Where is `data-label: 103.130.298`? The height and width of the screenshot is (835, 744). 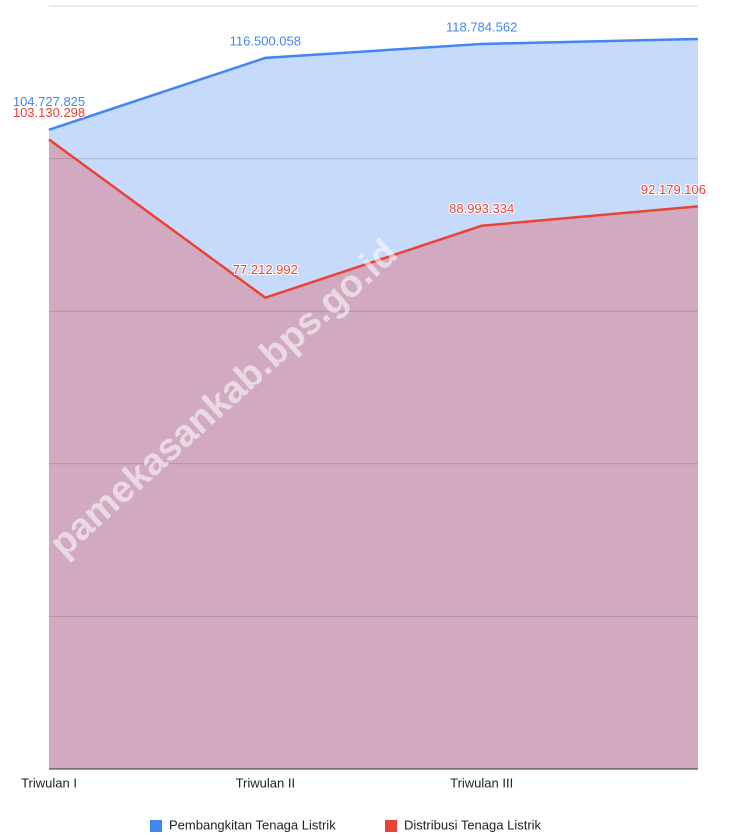
data-label: 103.130.298 is located at coordinates (49, 112).